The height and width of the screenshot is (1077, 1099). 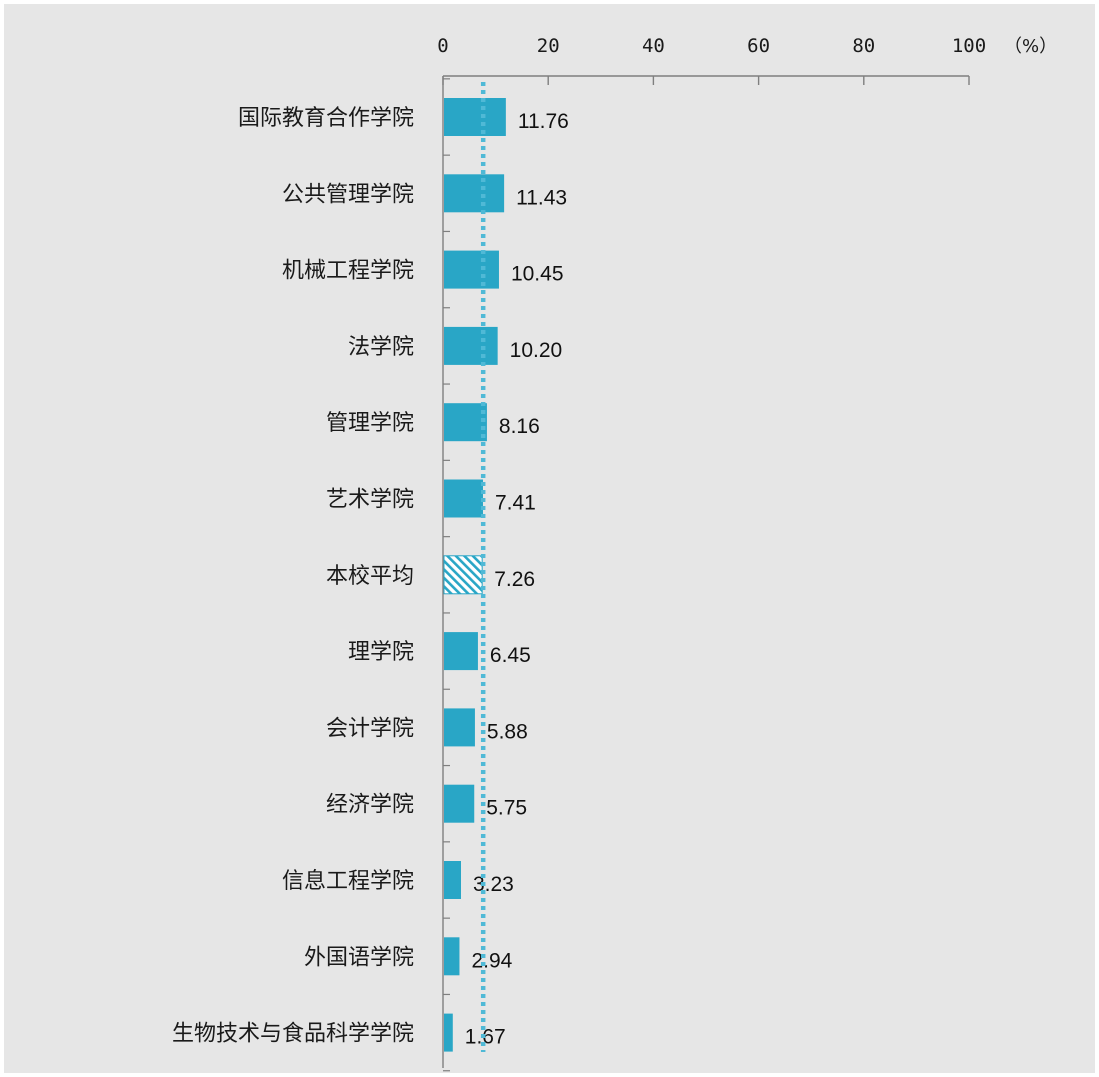 I want to click on value-label: 5.88, so click(x=507, y=731).